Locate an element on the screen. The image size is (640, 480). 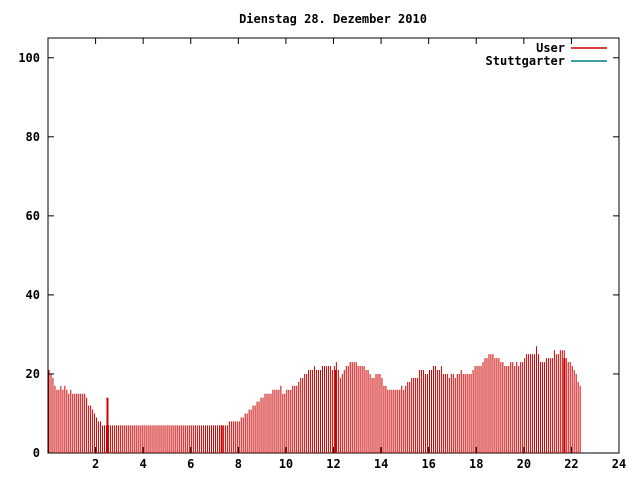
legend-label-user: User is located at coordinates (550, 48).